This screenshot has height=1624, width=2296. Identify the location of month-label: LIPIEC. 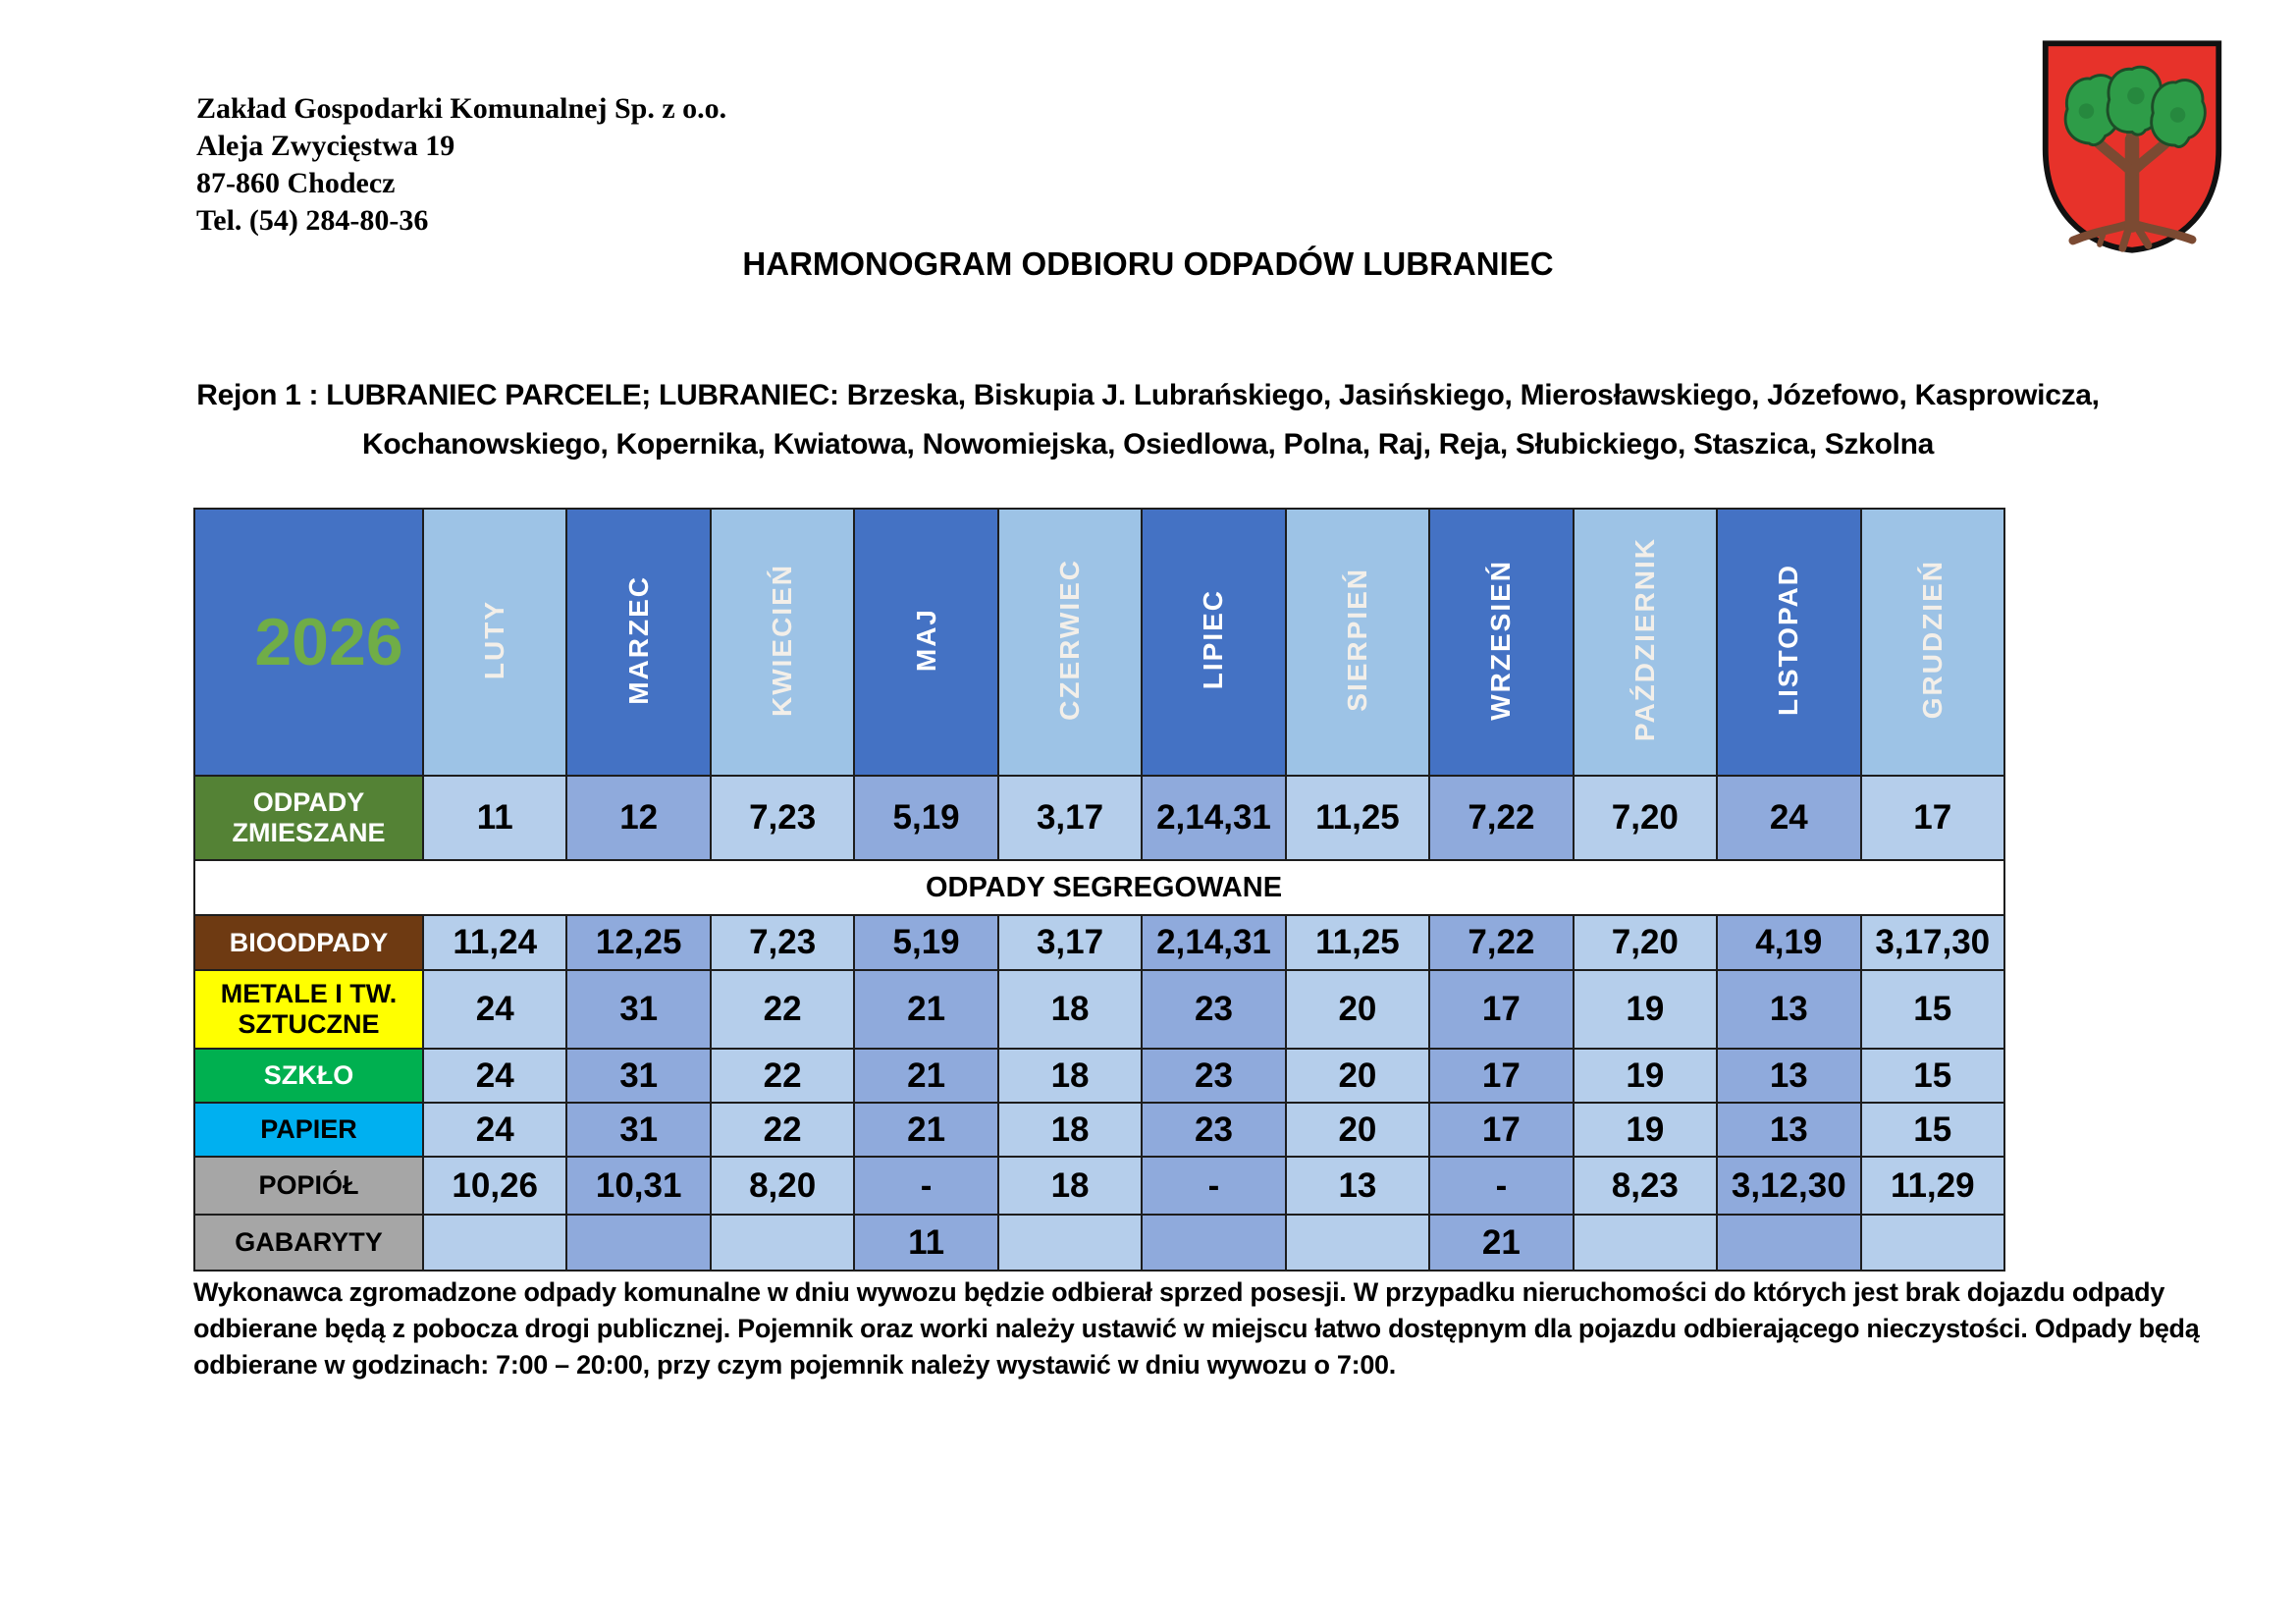
(1213, 639).